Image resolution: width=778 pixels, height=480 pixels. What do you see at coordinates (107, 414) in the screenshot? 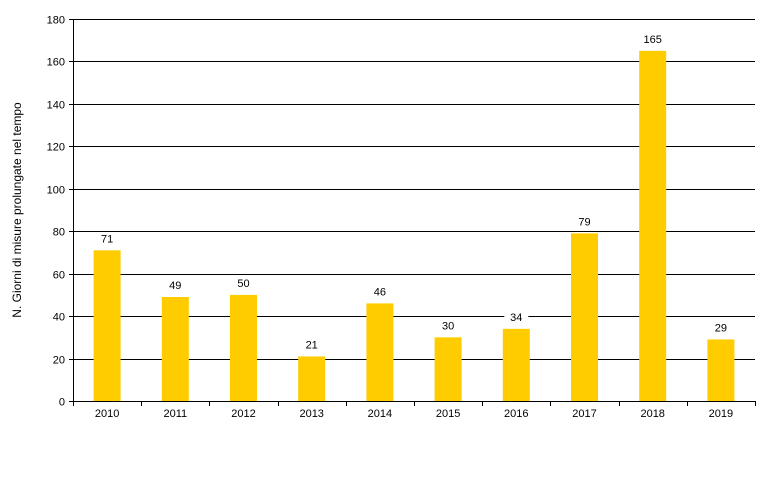
I see `x-tick-label-2010: 2010` at bounding box center [107, 414].